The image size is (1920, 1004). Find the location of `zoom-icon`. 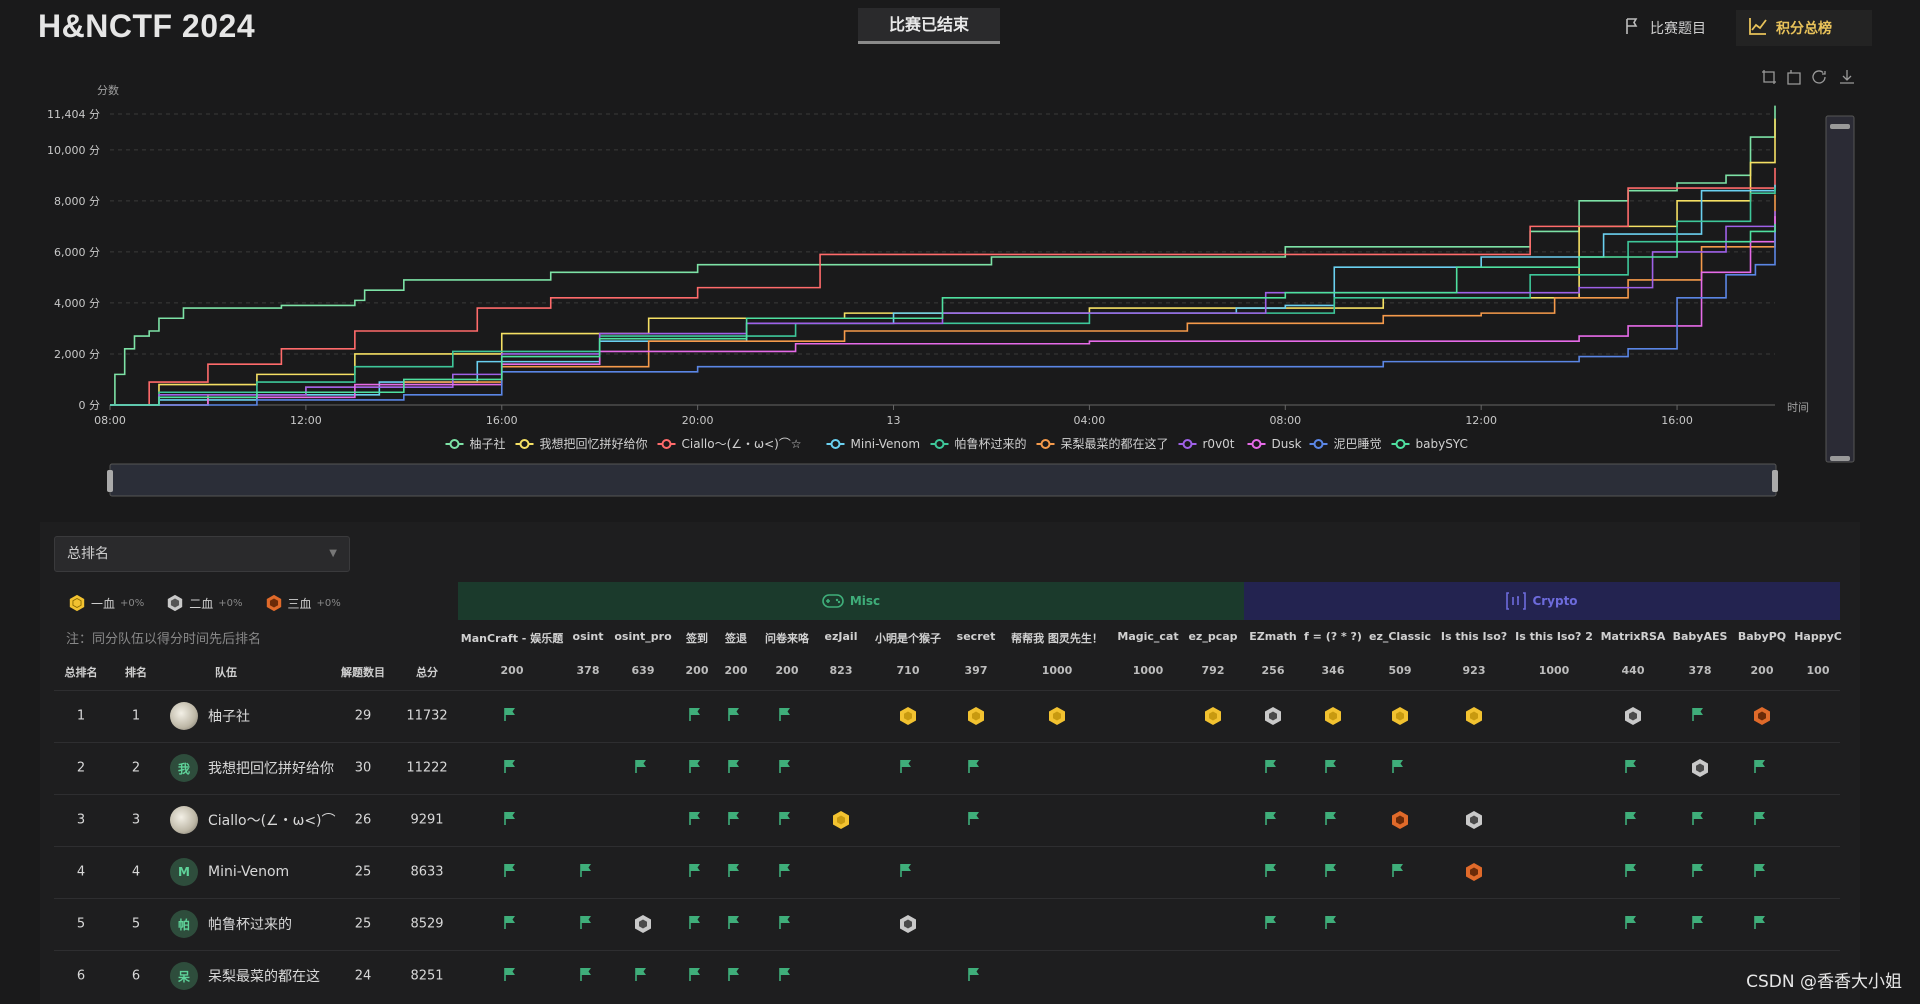

zoom-icon is located at coordinates (1769, 77).